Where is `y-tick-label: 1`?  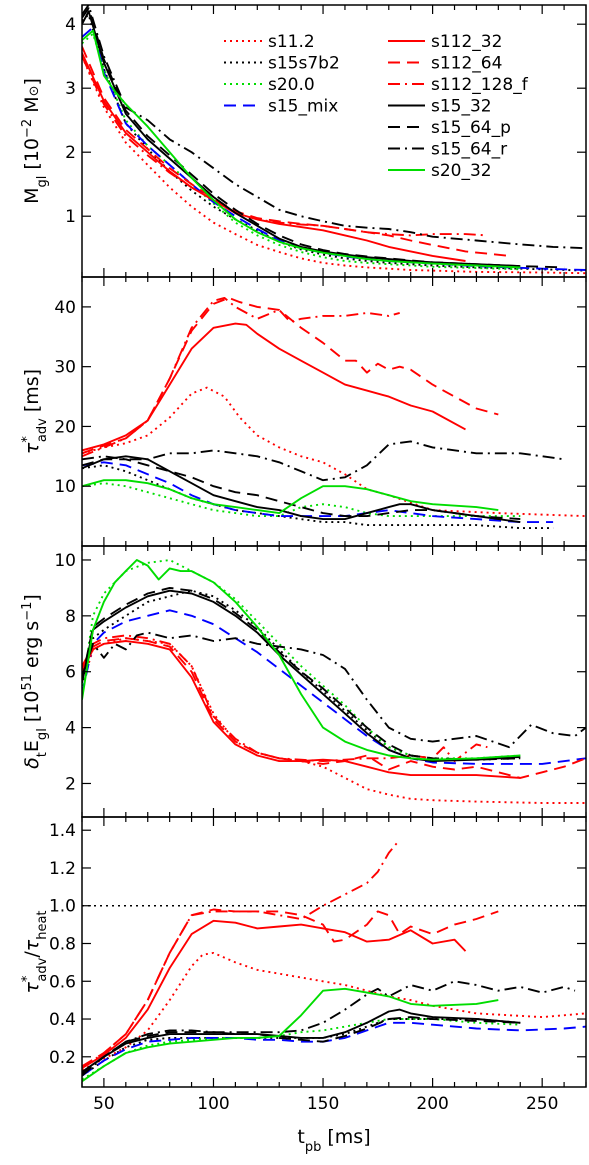 y-tick-label: 1 is located at coordinates (70, 217).